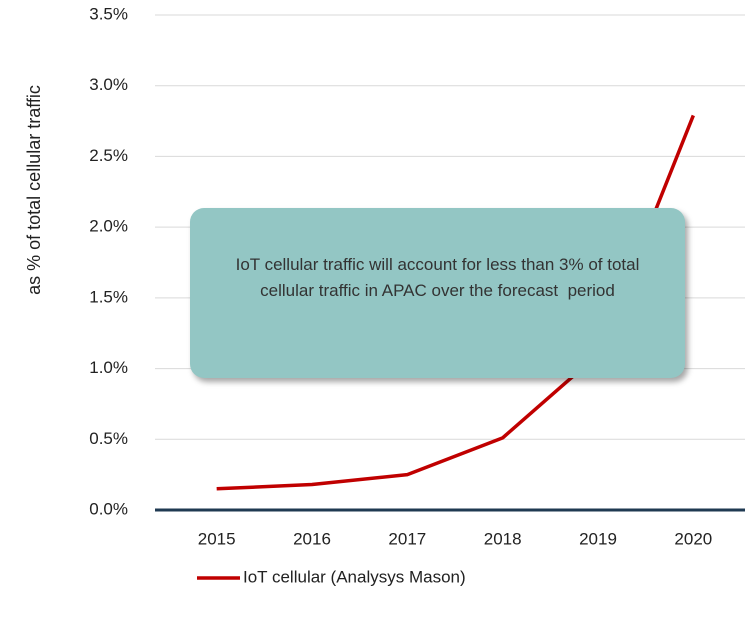 The height and width of the screenshot is (622, 751). What do you see at coordinates (312, 538) in the screenshot?
I see `x-tick-label: 2016` at bounding box center [312, 538].